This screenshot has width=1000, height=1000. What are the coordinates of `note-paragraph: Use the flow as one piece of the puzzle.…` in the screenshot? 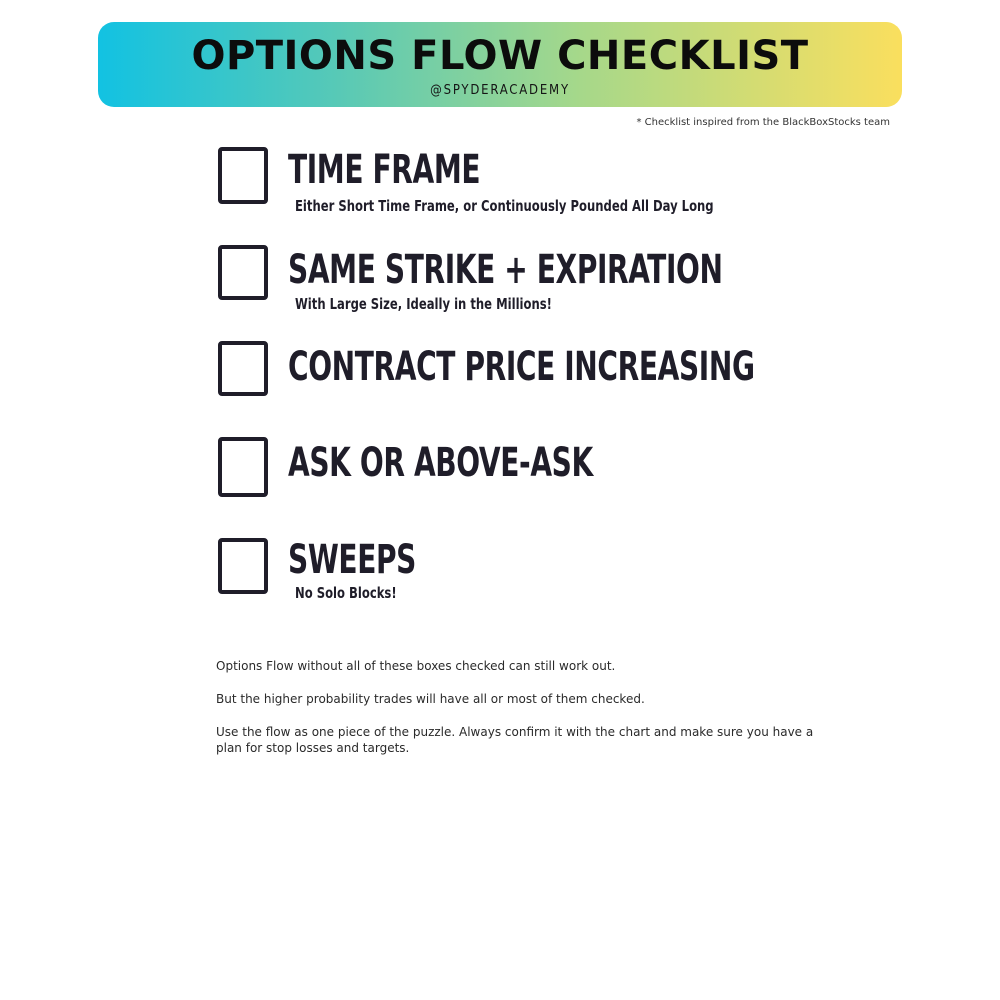 It's located at (515, 740).